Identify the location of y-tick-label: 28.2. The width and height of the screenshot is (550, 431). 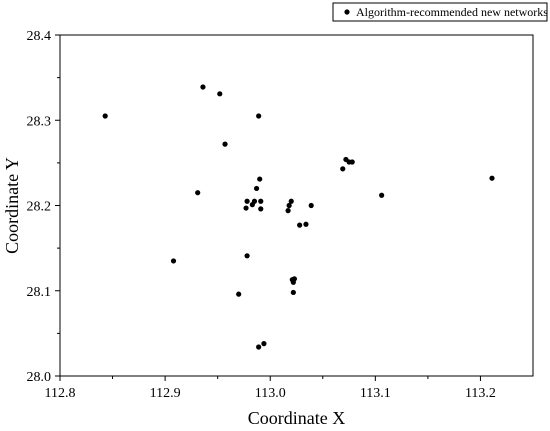
(39, 207).